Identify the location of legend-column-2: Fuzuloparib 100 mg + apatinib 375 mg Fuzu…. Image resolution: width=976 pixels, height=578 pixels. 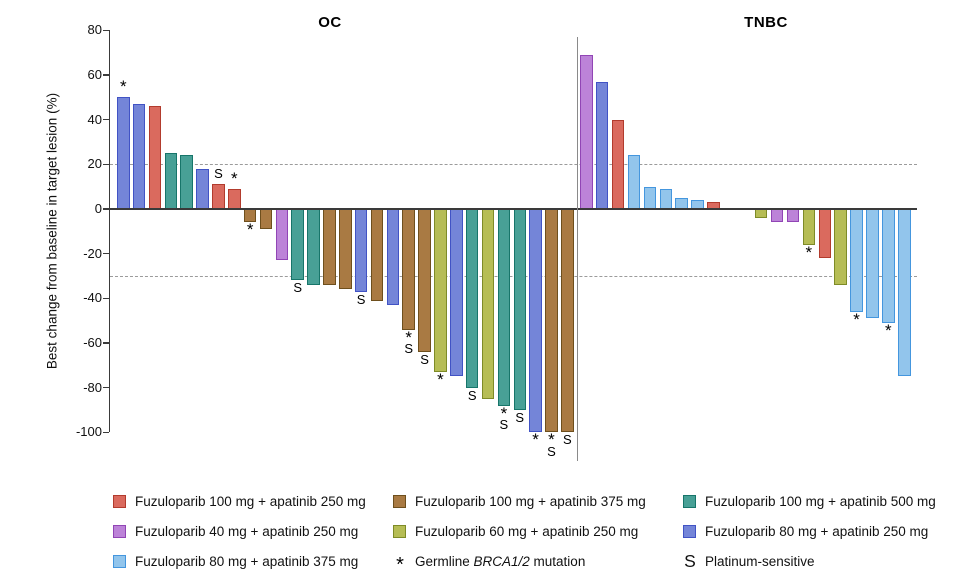
(519, 531).